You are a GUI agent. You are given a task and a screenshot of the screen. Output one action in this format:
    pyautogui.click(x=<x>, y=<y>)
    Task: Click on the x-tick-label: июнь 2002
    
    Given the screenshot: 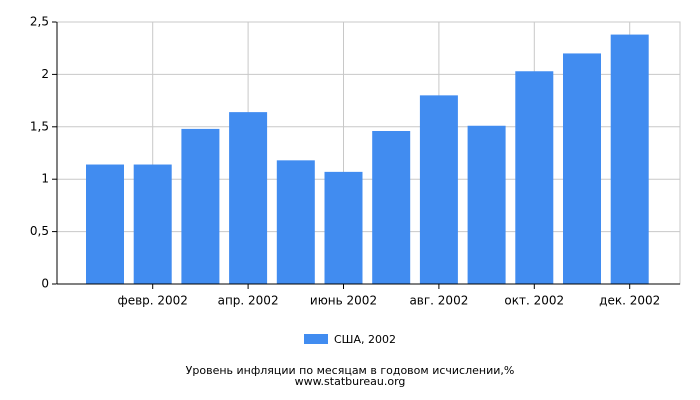 What is the action you would take?
    pyautogui.click(x=343, y=301)
    